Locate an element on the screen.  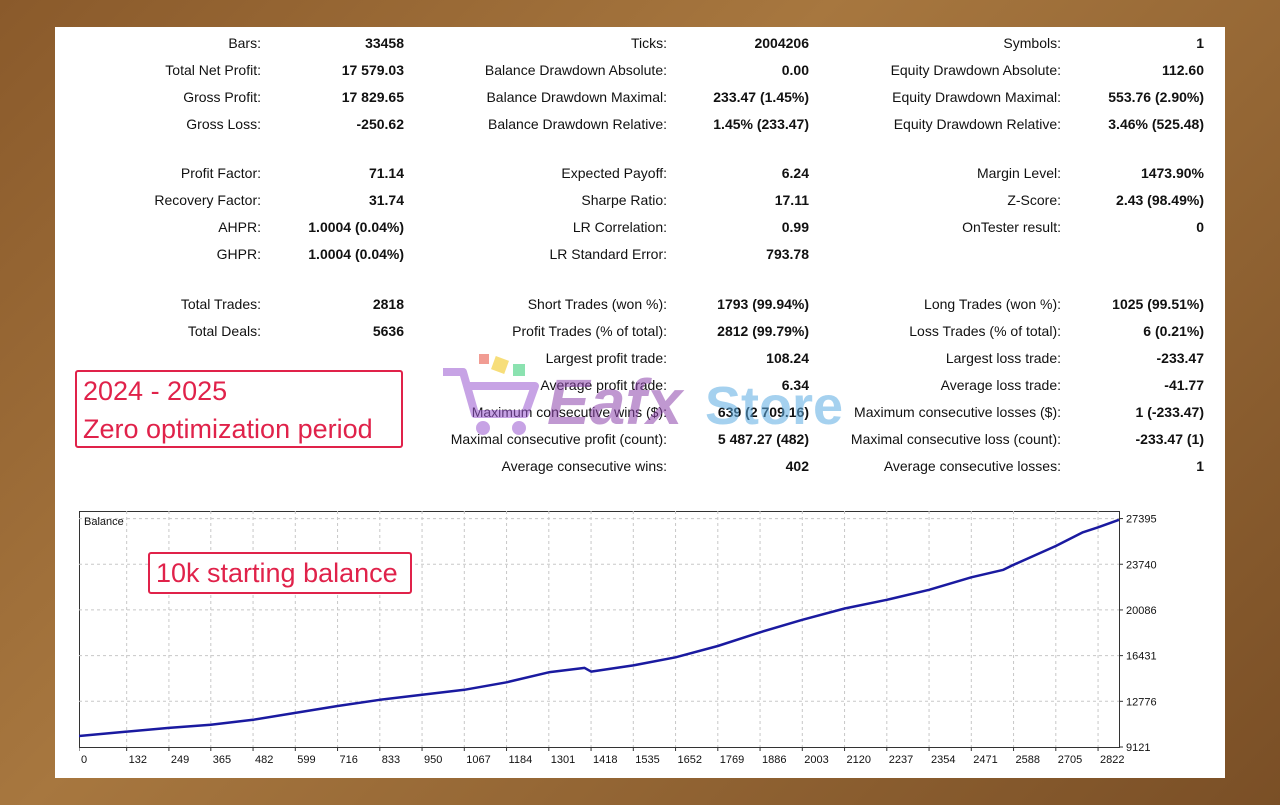
stat-row: Margin Level: 1473.90% is located at coordinates (640, 173).